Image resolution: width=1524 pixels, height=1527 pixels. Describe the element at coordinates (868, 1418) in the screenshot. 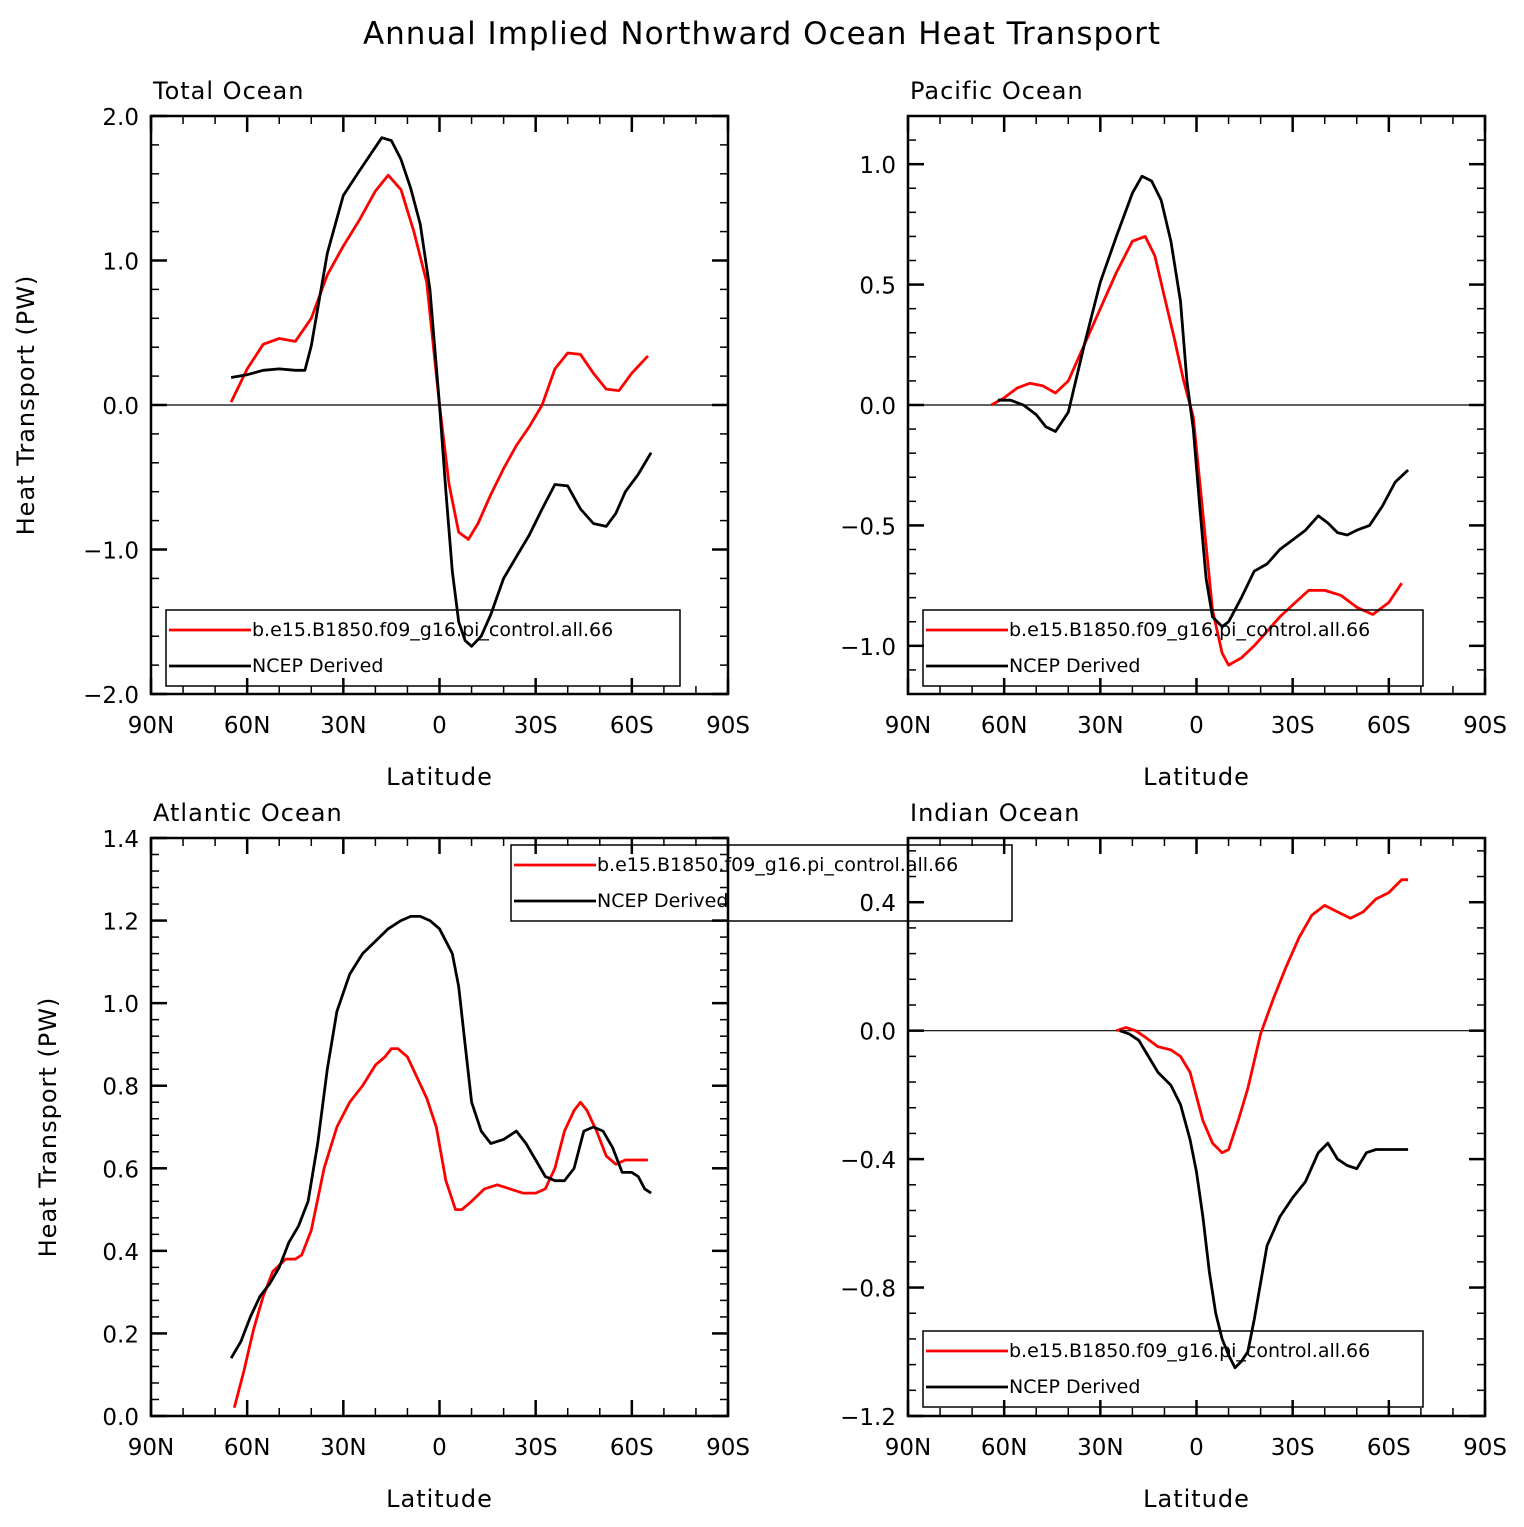

I see `y-tick-label: −1.2` at that location.